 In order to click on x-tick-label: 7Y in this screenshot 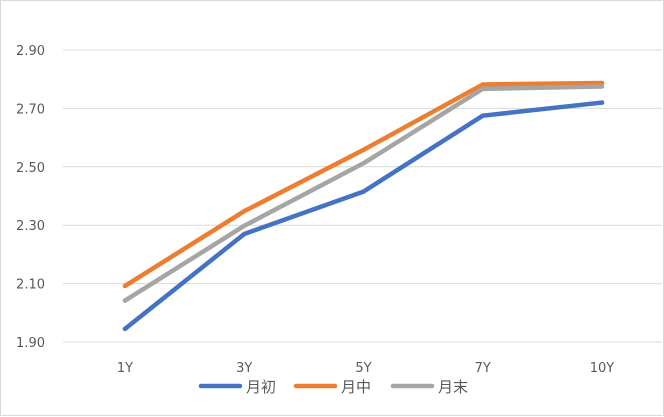, I will do `click(483, 368)`.